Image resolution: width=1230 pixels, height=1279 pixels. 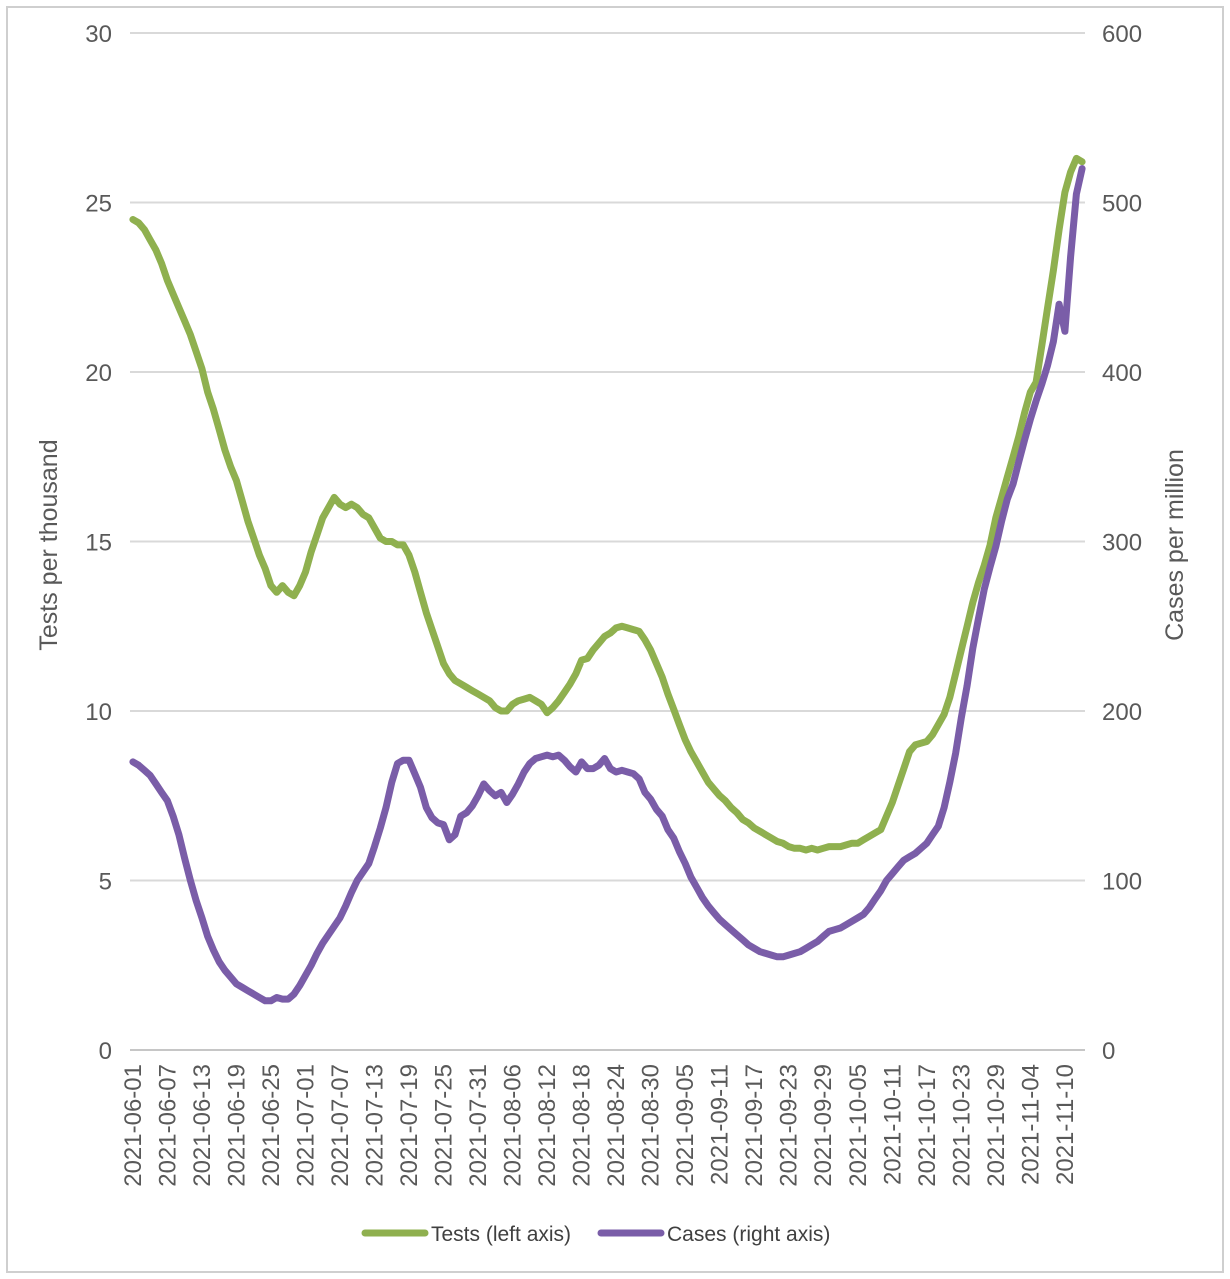 I want to click on y-axis-right-tick-label: 200, so click(x=1122, y=712).